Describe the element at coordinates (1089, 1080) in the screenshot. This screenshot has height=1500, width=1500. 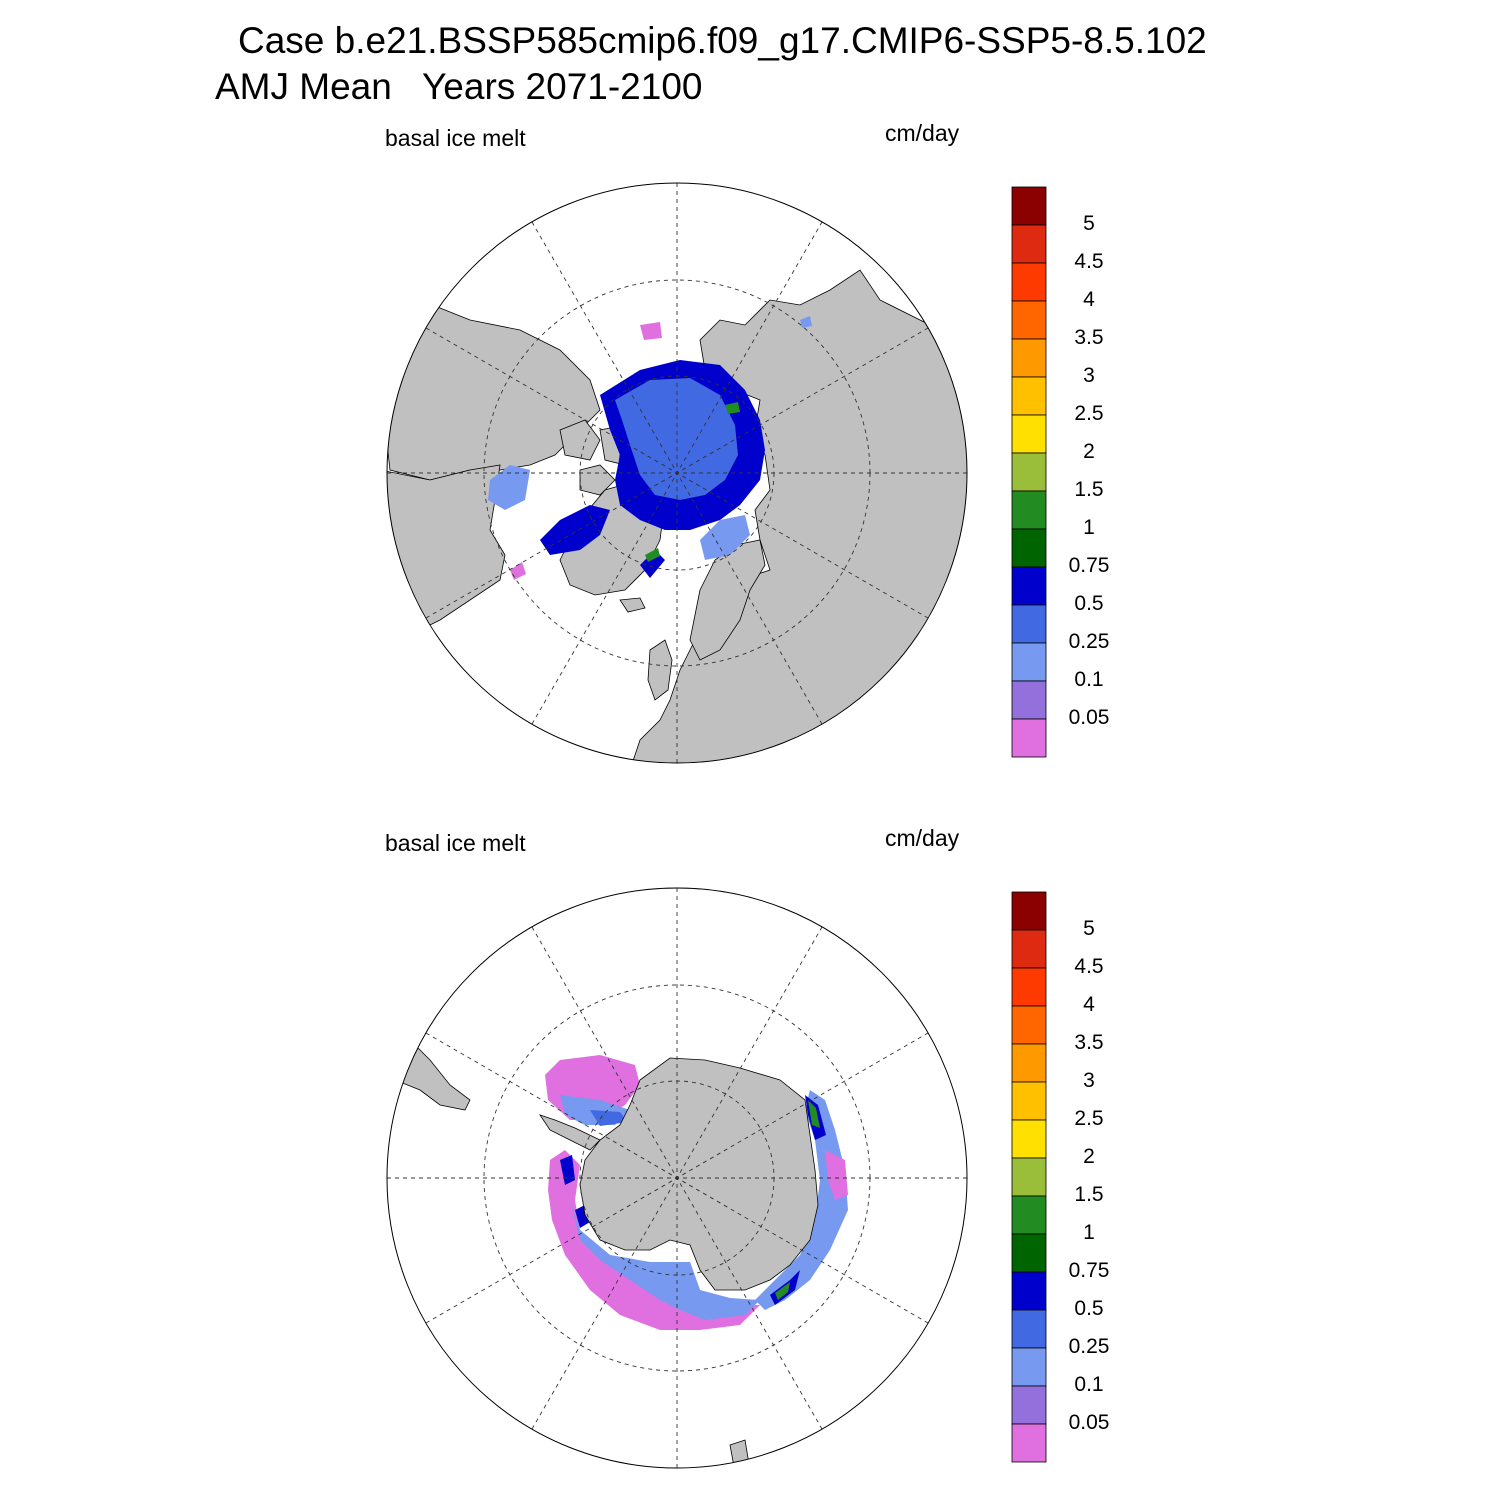
I see `south-colorbar-label-4: 3` at that location.